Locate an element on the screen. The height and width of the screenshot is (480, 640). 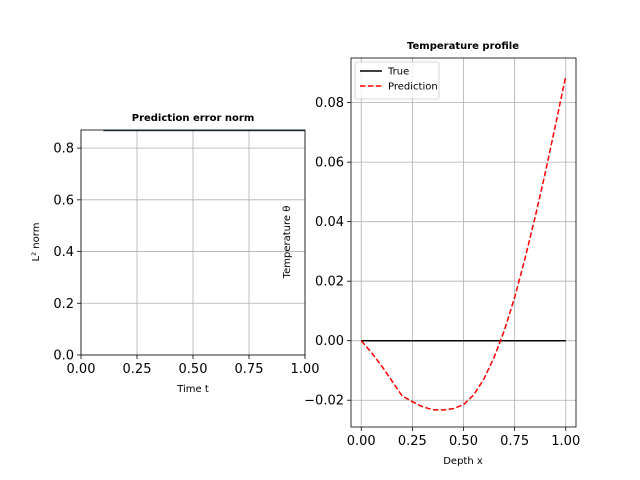
temperature-ytick-label: 0.06 is located at coordinates (329, 163).